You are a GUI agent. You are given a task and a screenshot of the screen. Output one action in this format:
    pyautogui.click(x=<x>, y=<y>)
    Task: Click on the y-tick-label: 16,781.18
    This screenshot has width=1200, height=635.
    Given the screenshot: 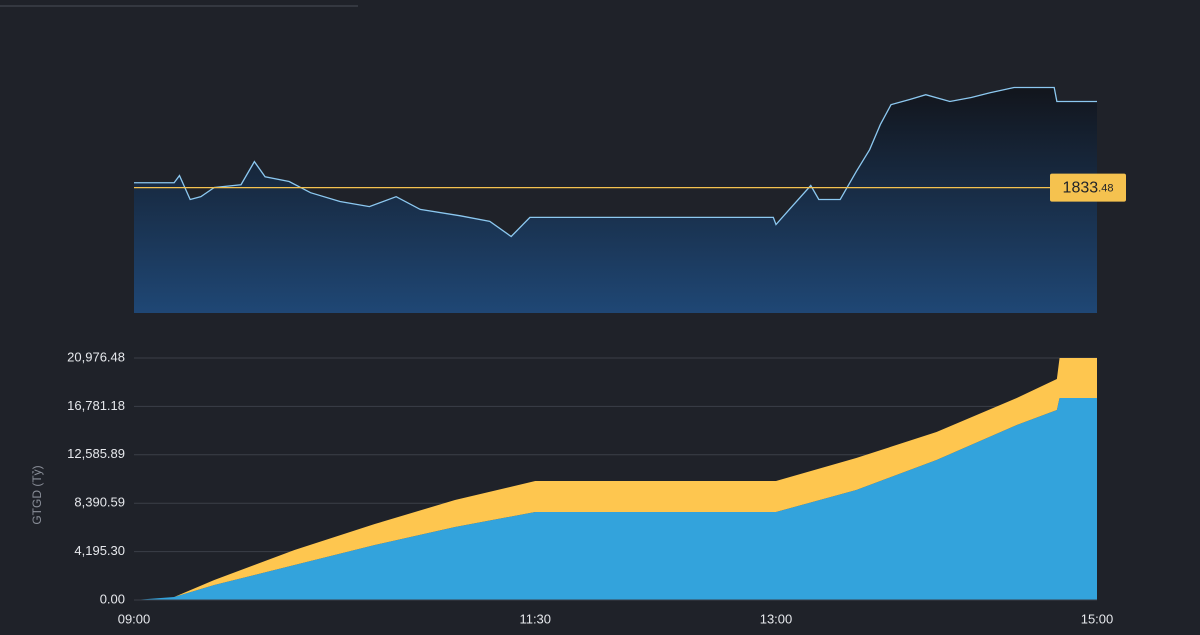 What is the action you would take?
    pyautogui.click(x=96, y=405)
    